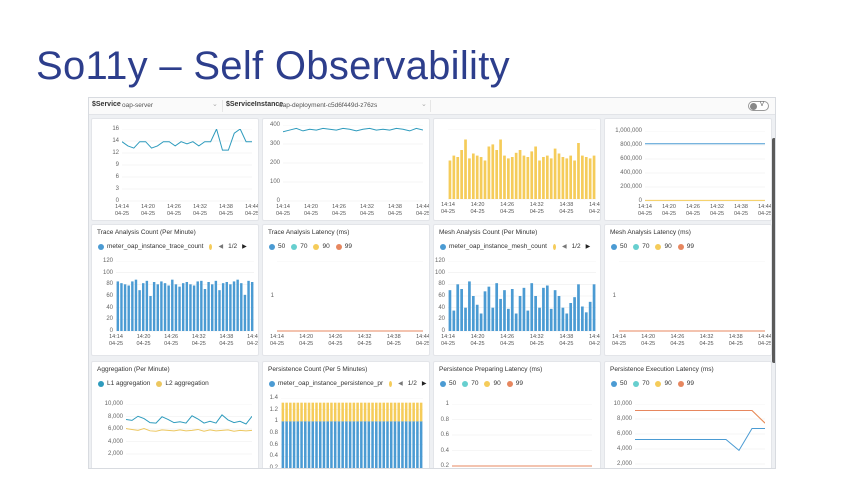  I want to click on legend-item: meter_oap_instance_persistence_pr, so click(326, 383).